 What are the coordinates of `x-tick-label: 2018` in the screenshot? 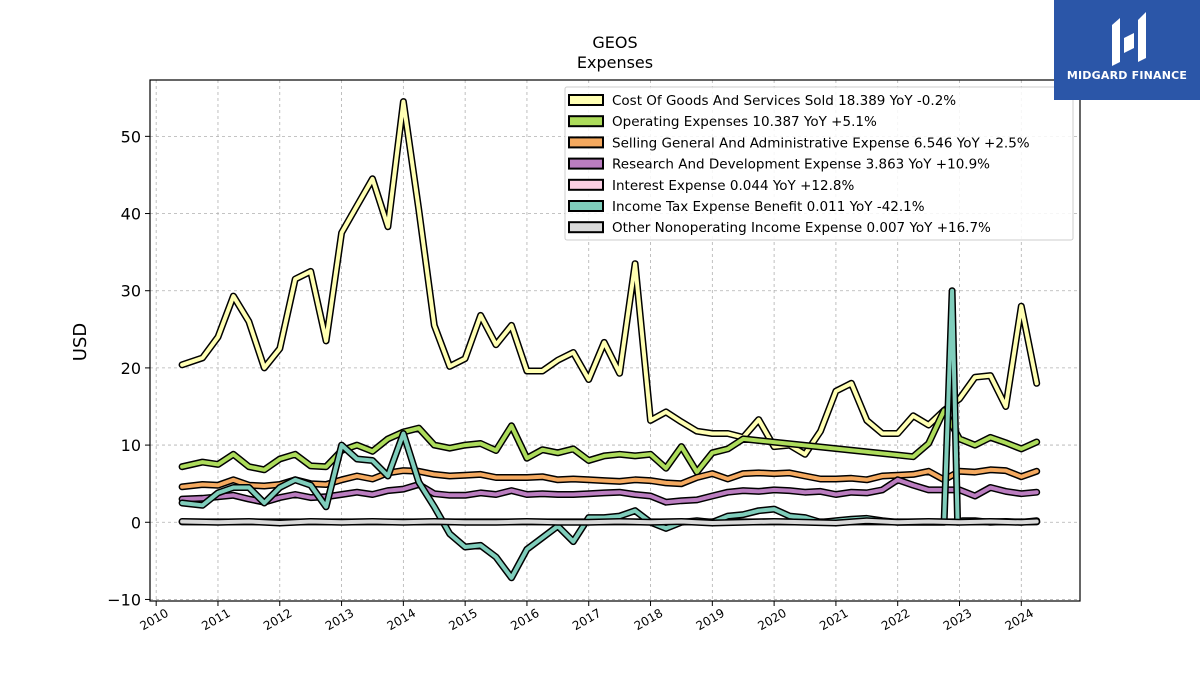 It's located at (648, 619).